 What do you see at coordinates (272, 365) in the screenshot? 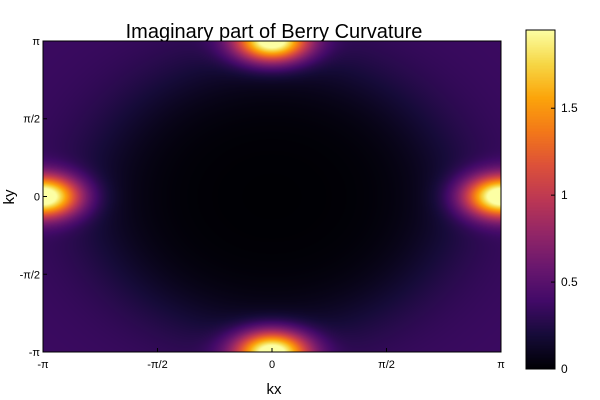
I see `x-tick-label: 0` at bounding box center [272, 365].